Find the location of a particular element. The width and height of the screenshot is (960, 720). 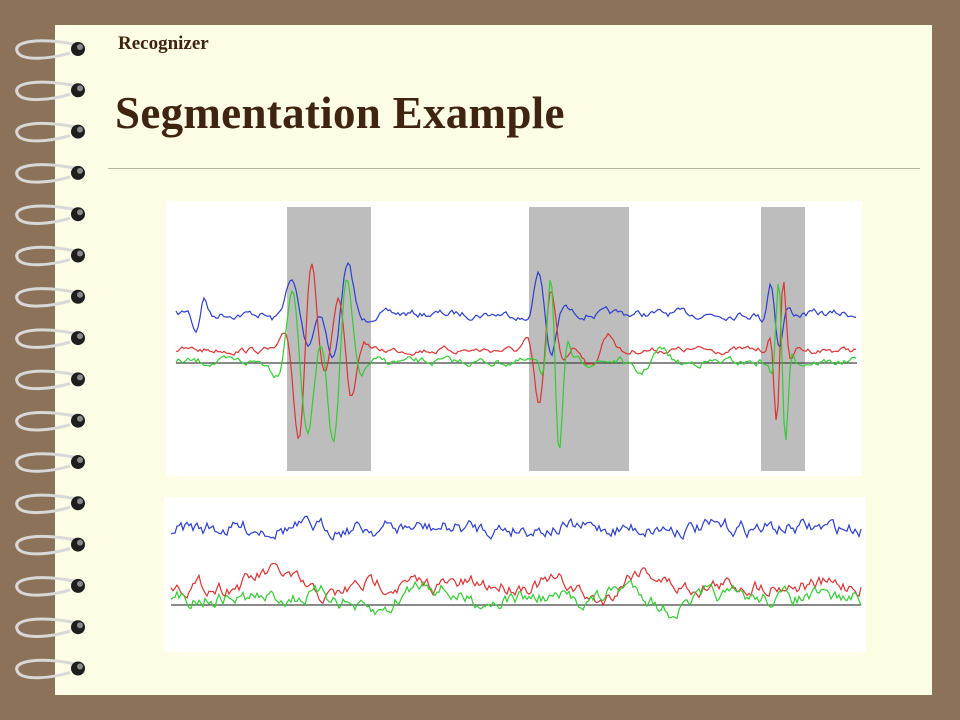

section-label: Recognizer is located at coordinates (163, 43).